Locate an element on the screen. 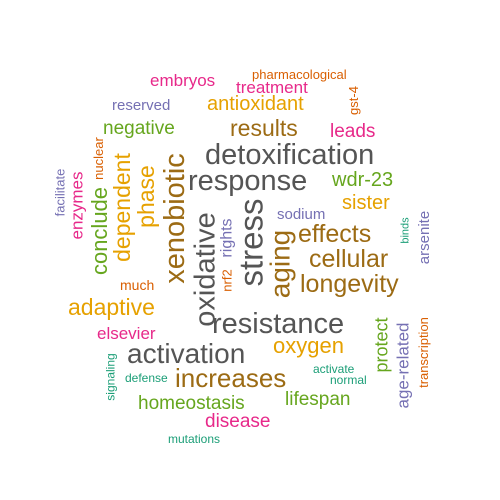 This screenshot has width=500, height=500. word-phase: phase is located at coordinates (145, 196).